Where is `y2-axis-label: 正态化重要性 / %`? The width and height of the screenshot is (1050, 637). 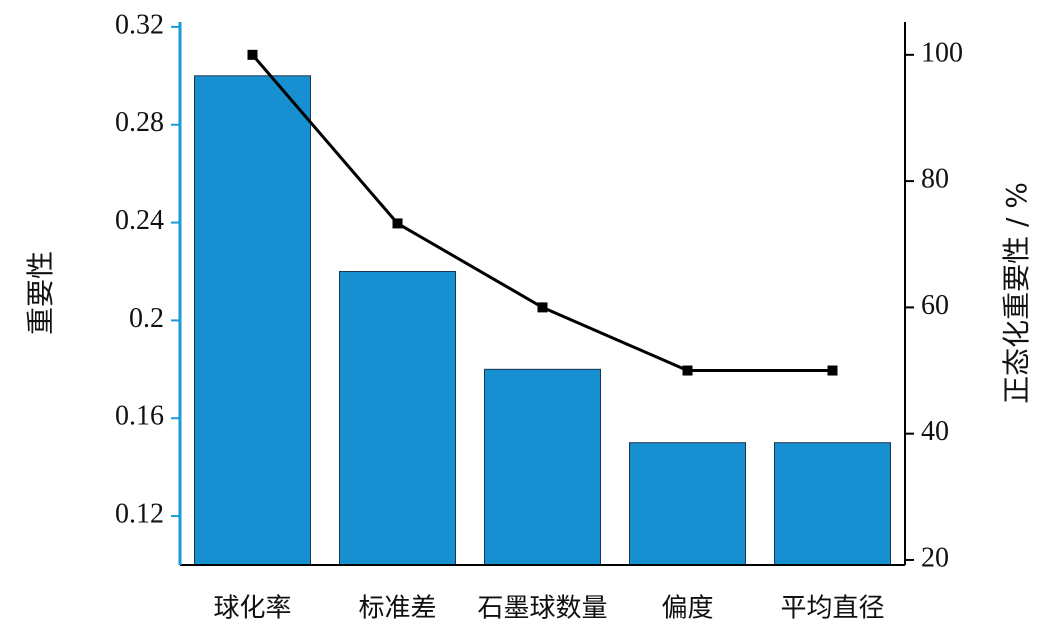
y2-axis-label: 正态化重要性 / % is located at coordinates (1016, 293).